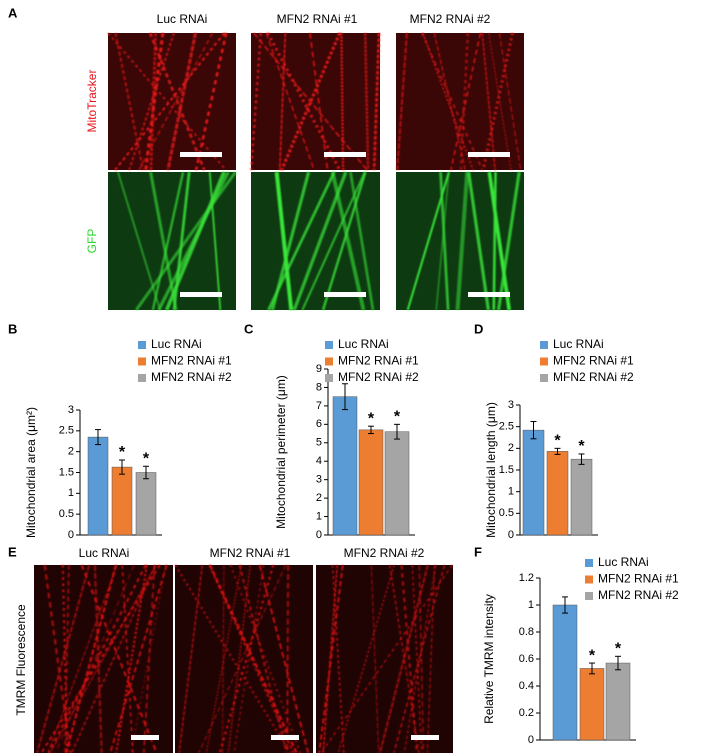 This screenshot has width=708, height=753. What do you see at coordinates (491, 470) in the screenshot?
I see `y-axis-label: Mitochondrial length (μm)` at bounding box center [491, 470].